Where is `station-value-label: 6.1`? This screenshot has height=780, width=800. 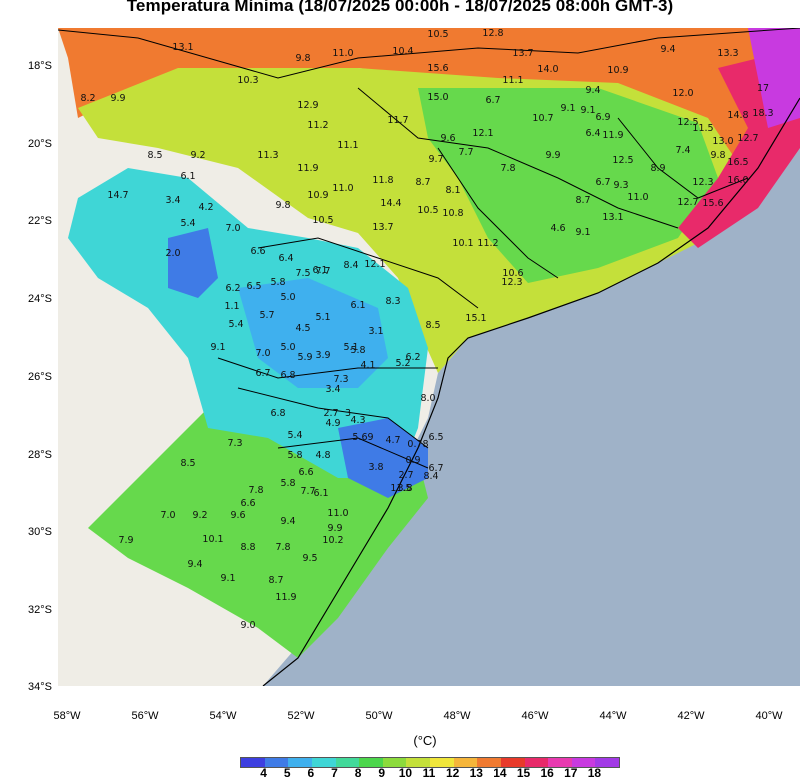
station-value-label: 6.1 is located at coordinates (357, 305).